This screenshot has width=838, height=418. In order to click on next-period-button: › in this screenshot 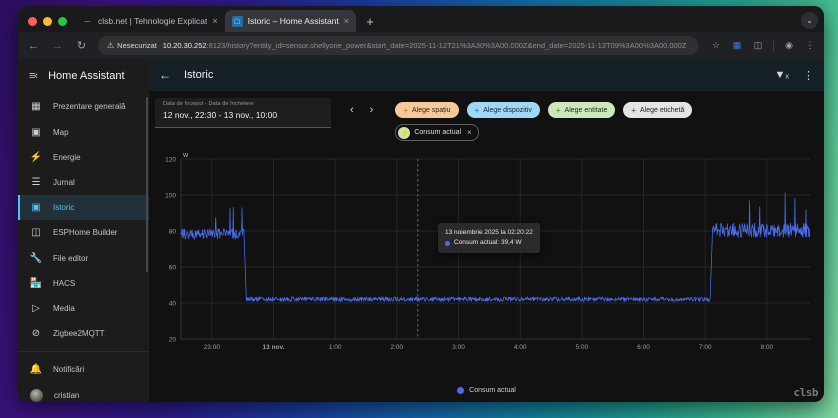, I will do `click(371, 110)`.